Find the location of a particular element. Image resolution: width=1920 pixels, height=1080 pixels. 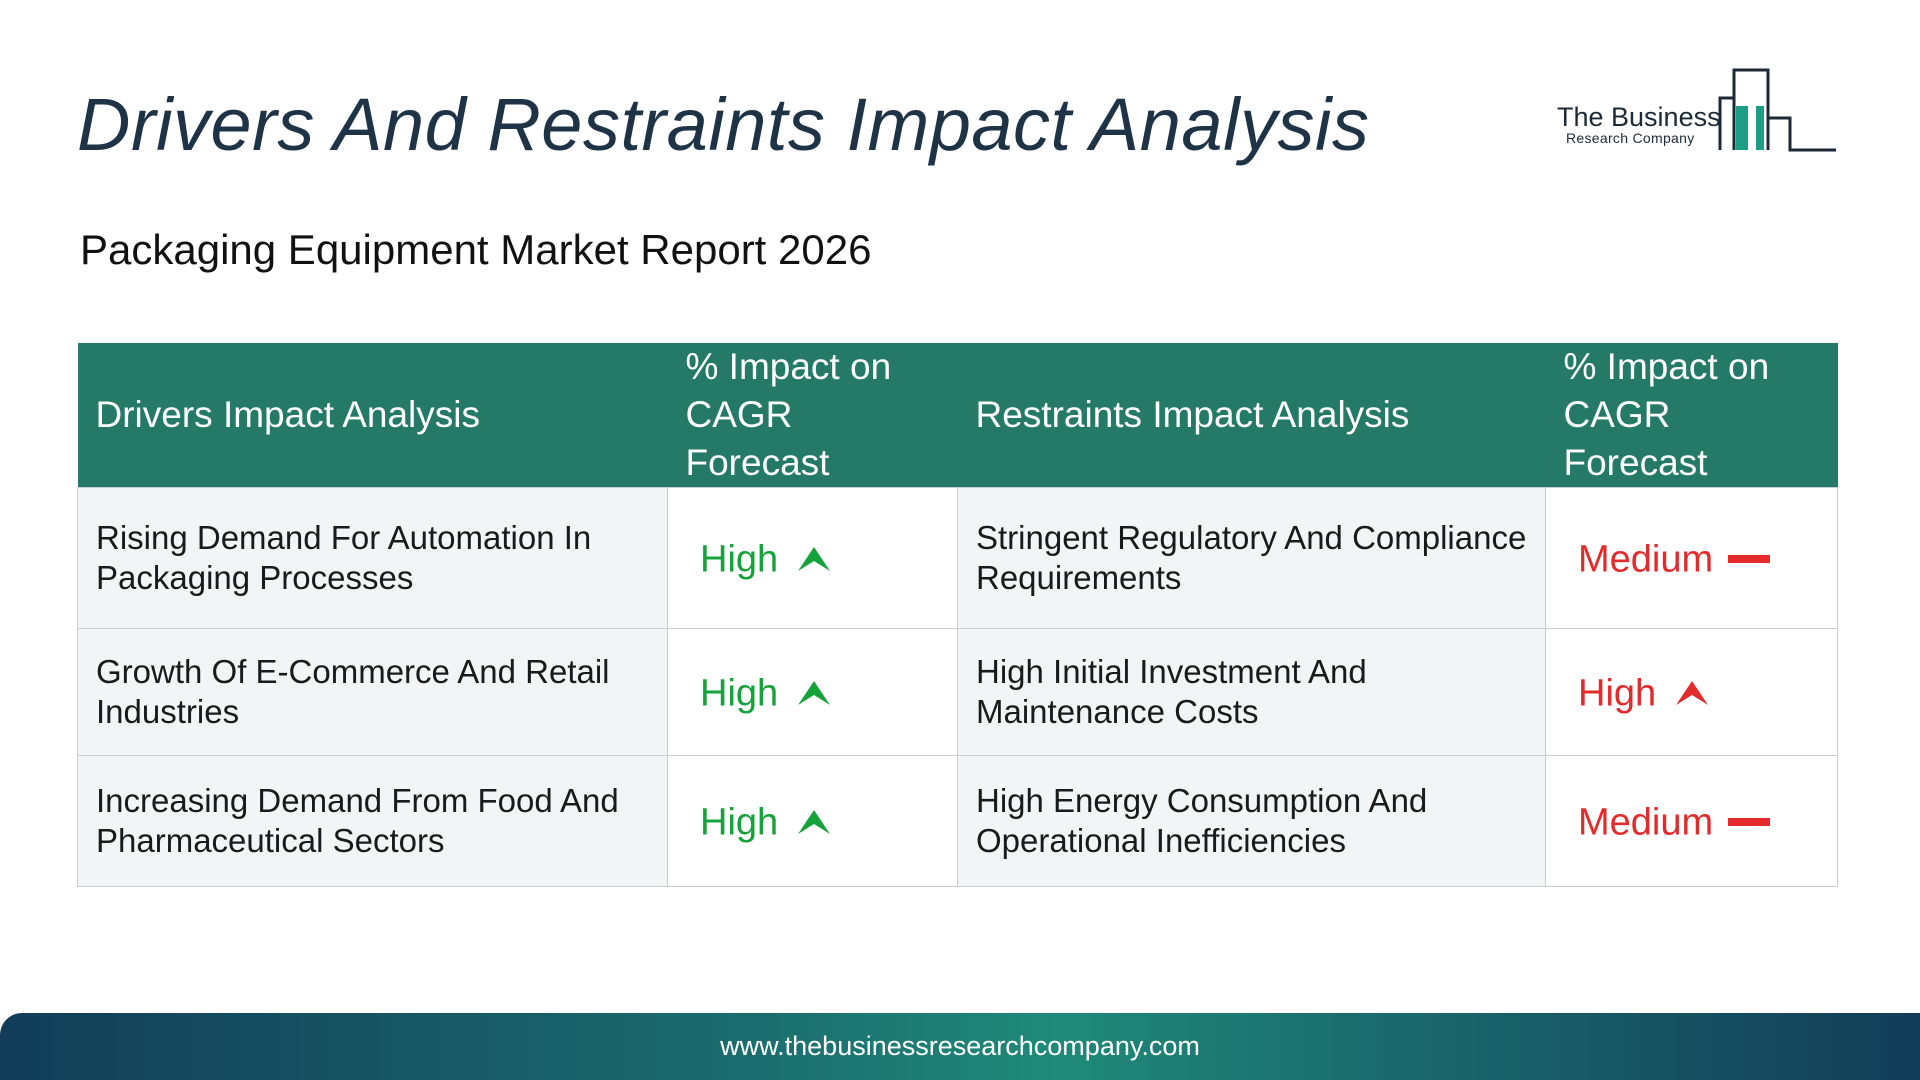

header-drivers: Drivers Impact Analysis is located at coordinates (372, 415).